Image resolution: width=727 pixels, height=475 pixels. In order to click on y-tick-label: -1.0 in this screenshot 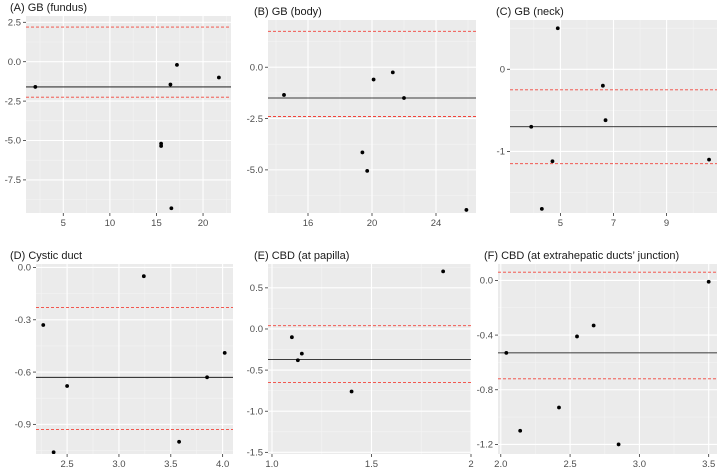, I will do `click(255, 411)`.